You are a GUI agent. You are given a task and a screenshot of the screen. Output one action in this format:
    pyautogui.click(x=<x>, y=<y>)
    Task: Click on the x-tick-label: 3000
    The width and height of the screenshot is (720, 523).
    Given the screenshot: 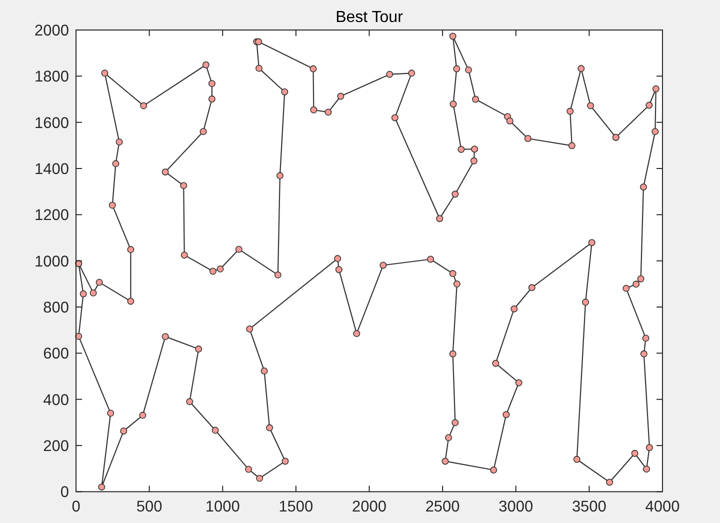 What is the action you would take?
    pyautogui.click(x=516, y=507)
    